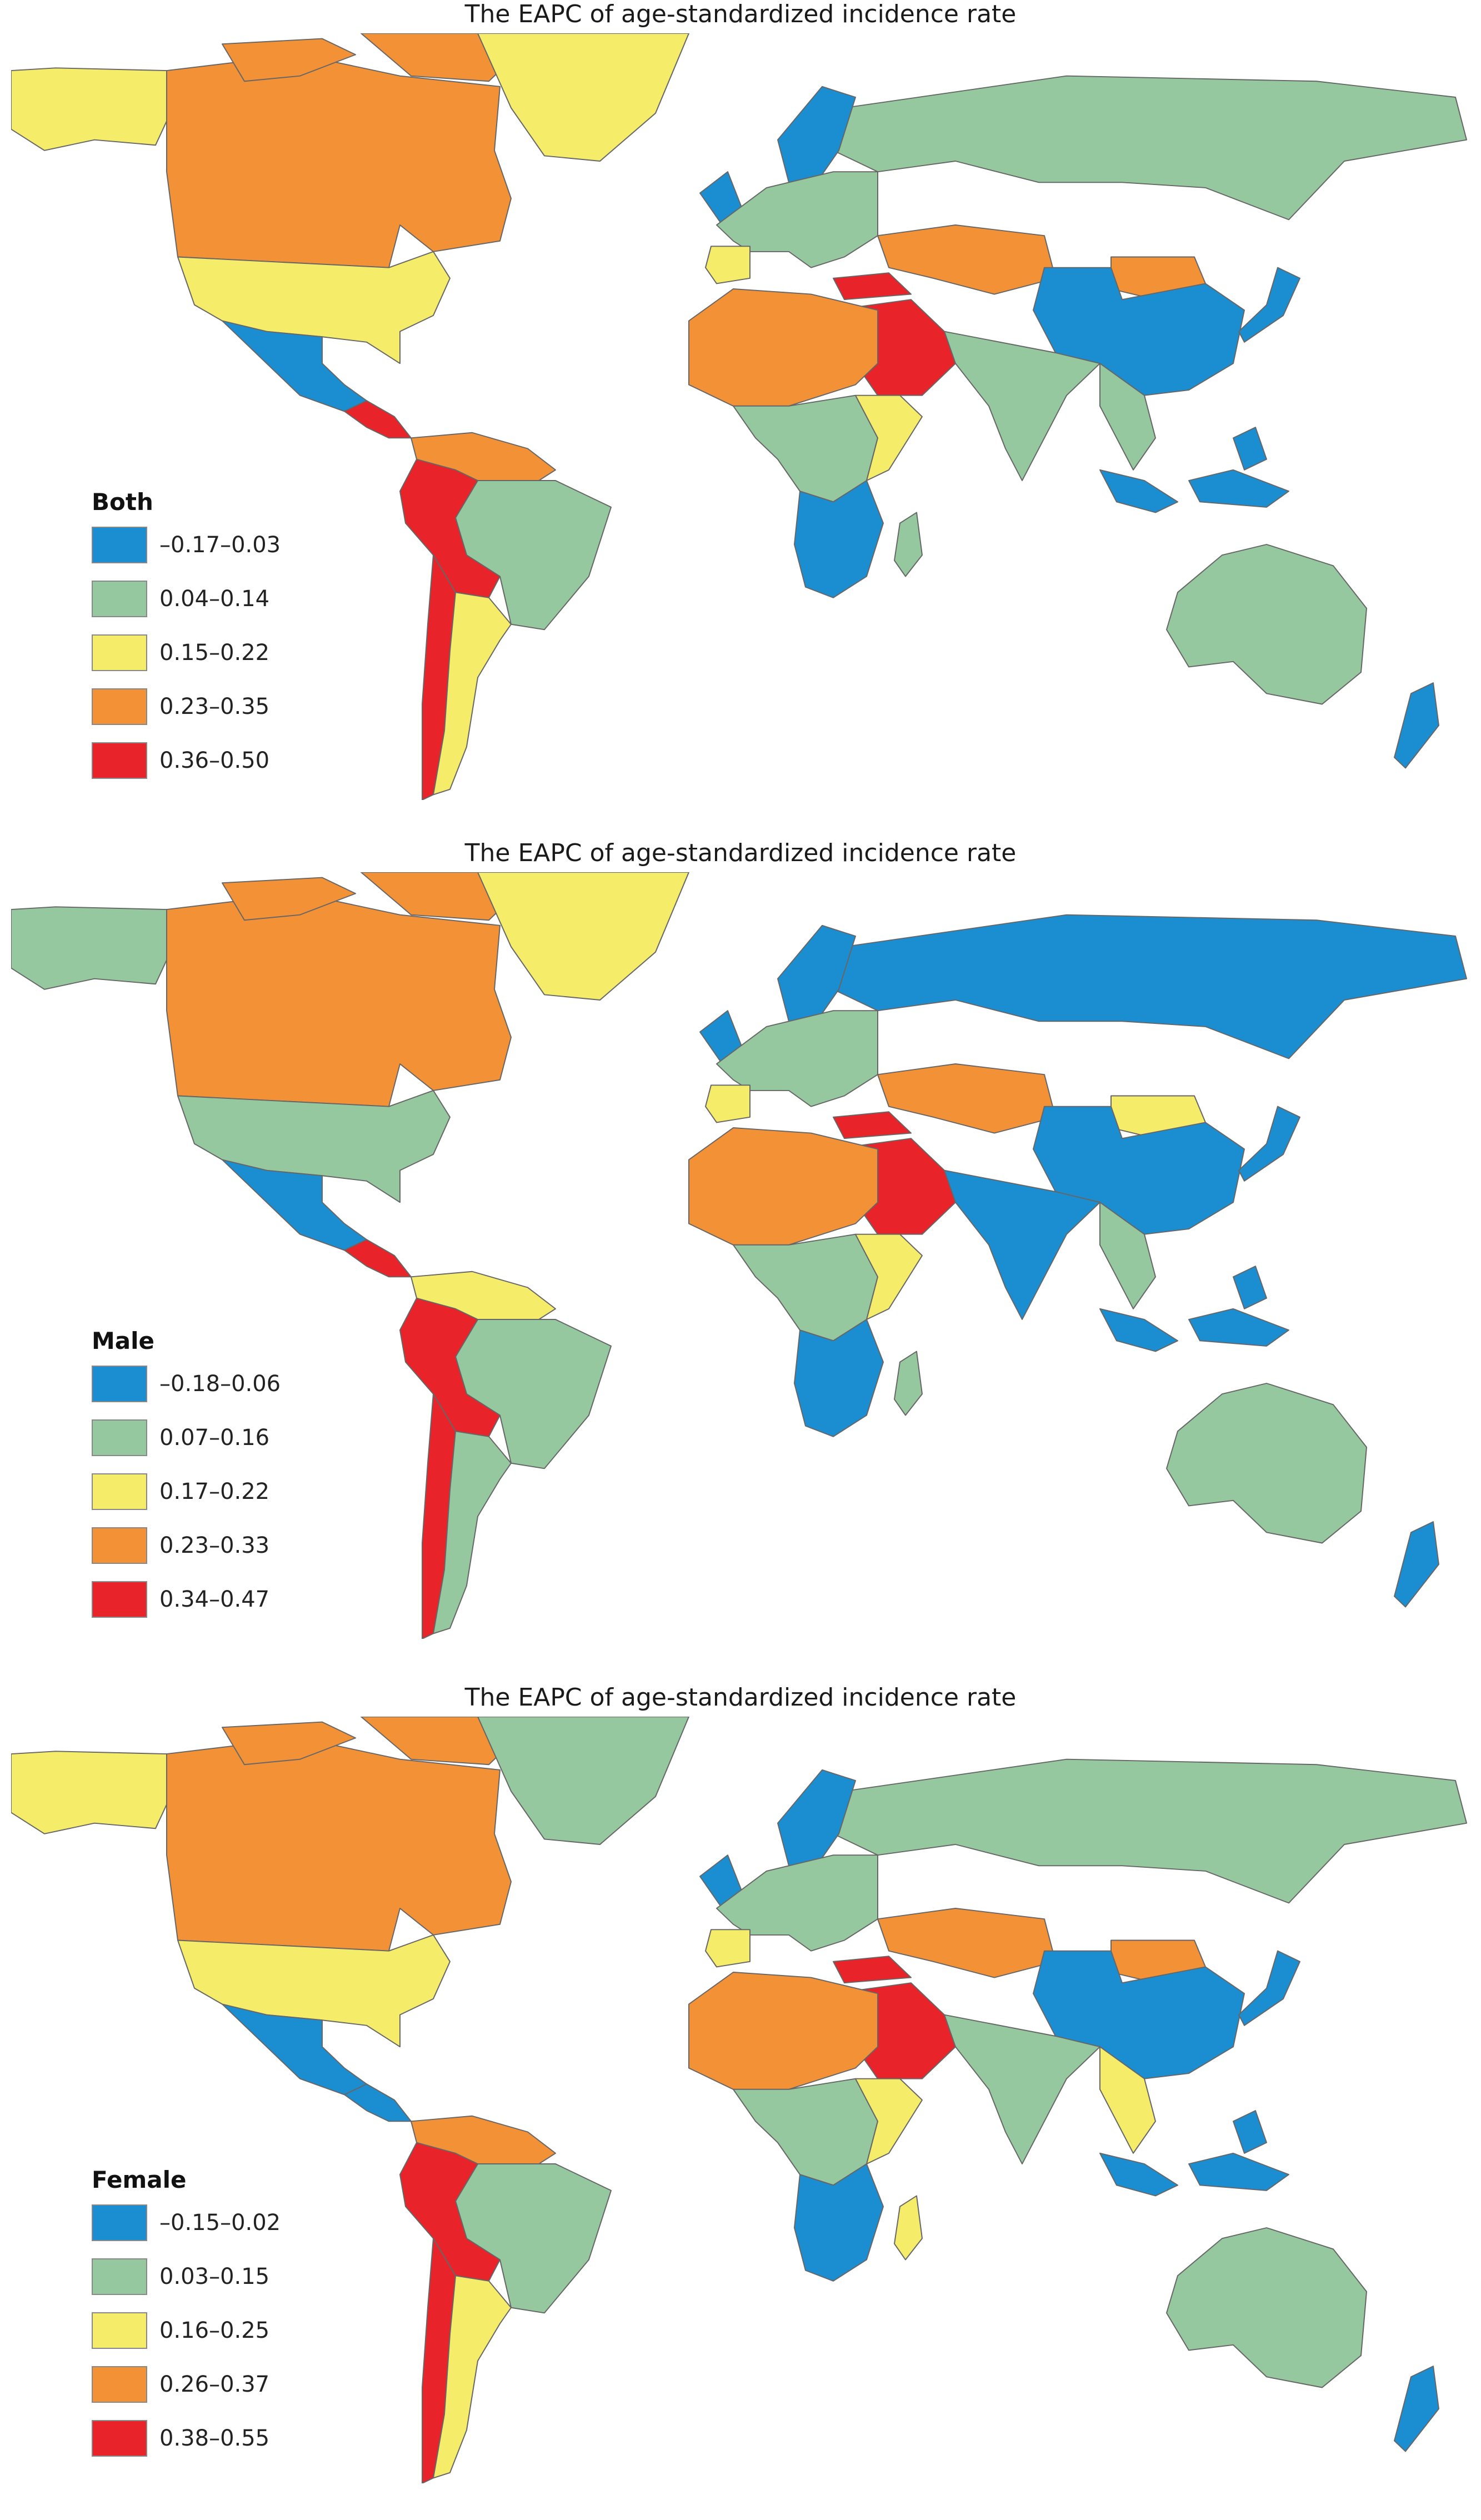  I want to click on legend-title: Female, so click(139, 2179).